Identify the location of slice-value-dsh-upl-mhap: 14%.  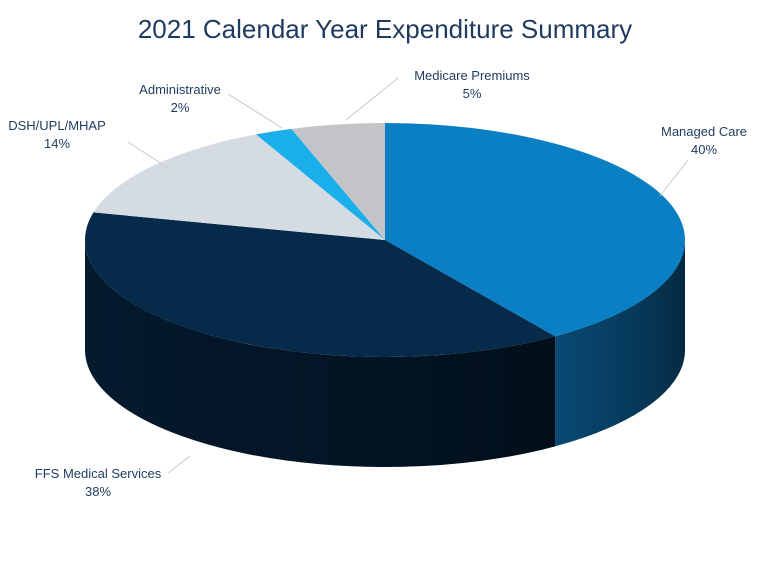
(57, 143).